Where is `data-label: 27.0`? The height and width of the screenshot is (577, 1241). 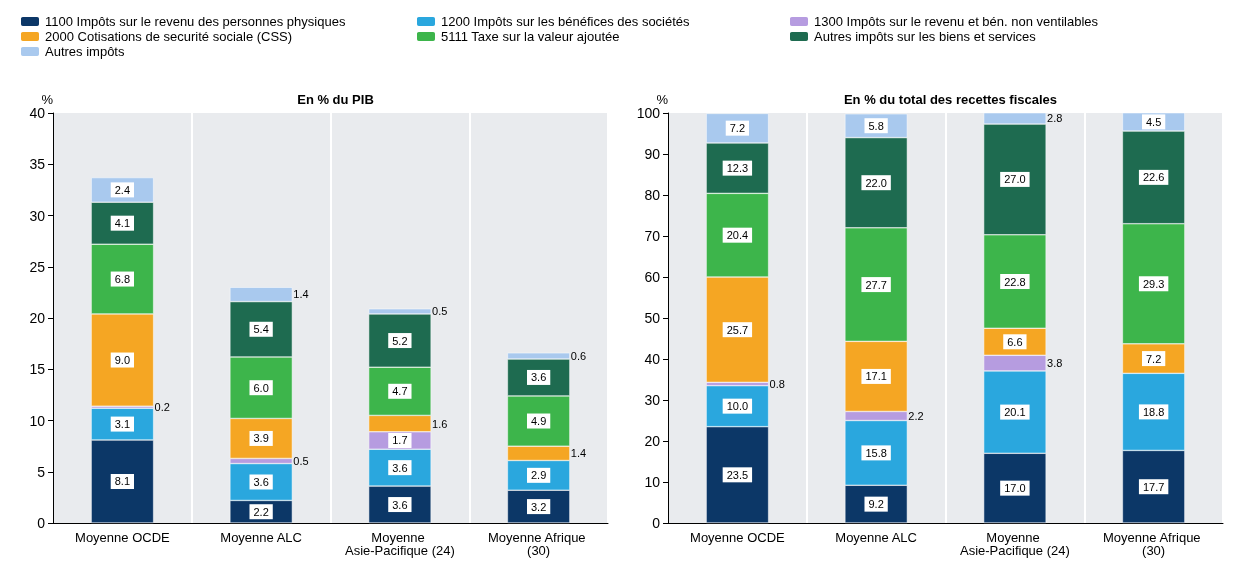
data-label: 27.0 is located at coordinates (1015, 179).